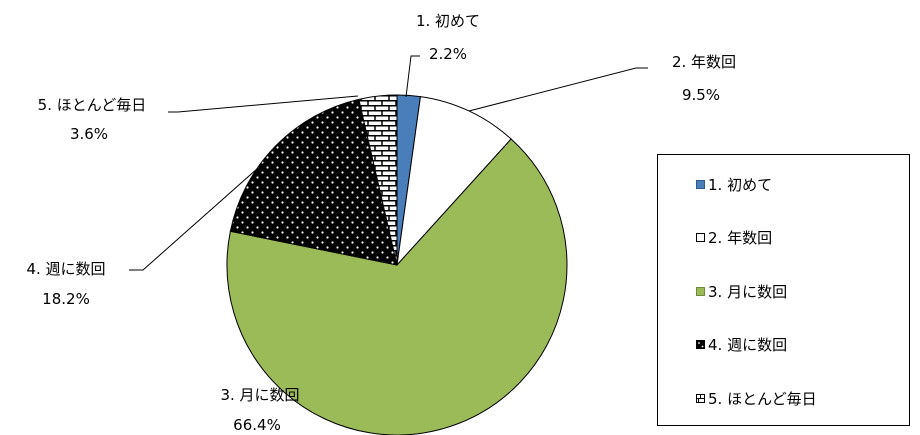  I want to click on slice-label-2-name: 2. 年数回, so click(704, 62).